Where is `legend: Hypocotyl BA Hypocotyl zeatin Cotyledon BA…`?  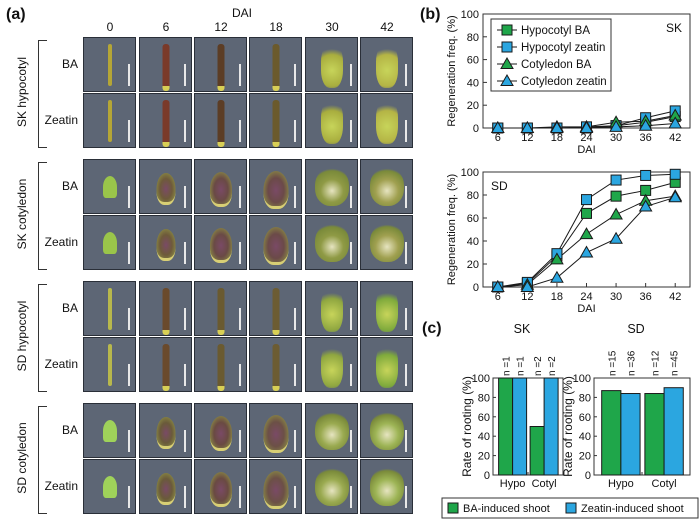
legend: Hypocotyl BA Hypocotyl zeatin Cotyledon BA… is located at coordinates (551, 55).